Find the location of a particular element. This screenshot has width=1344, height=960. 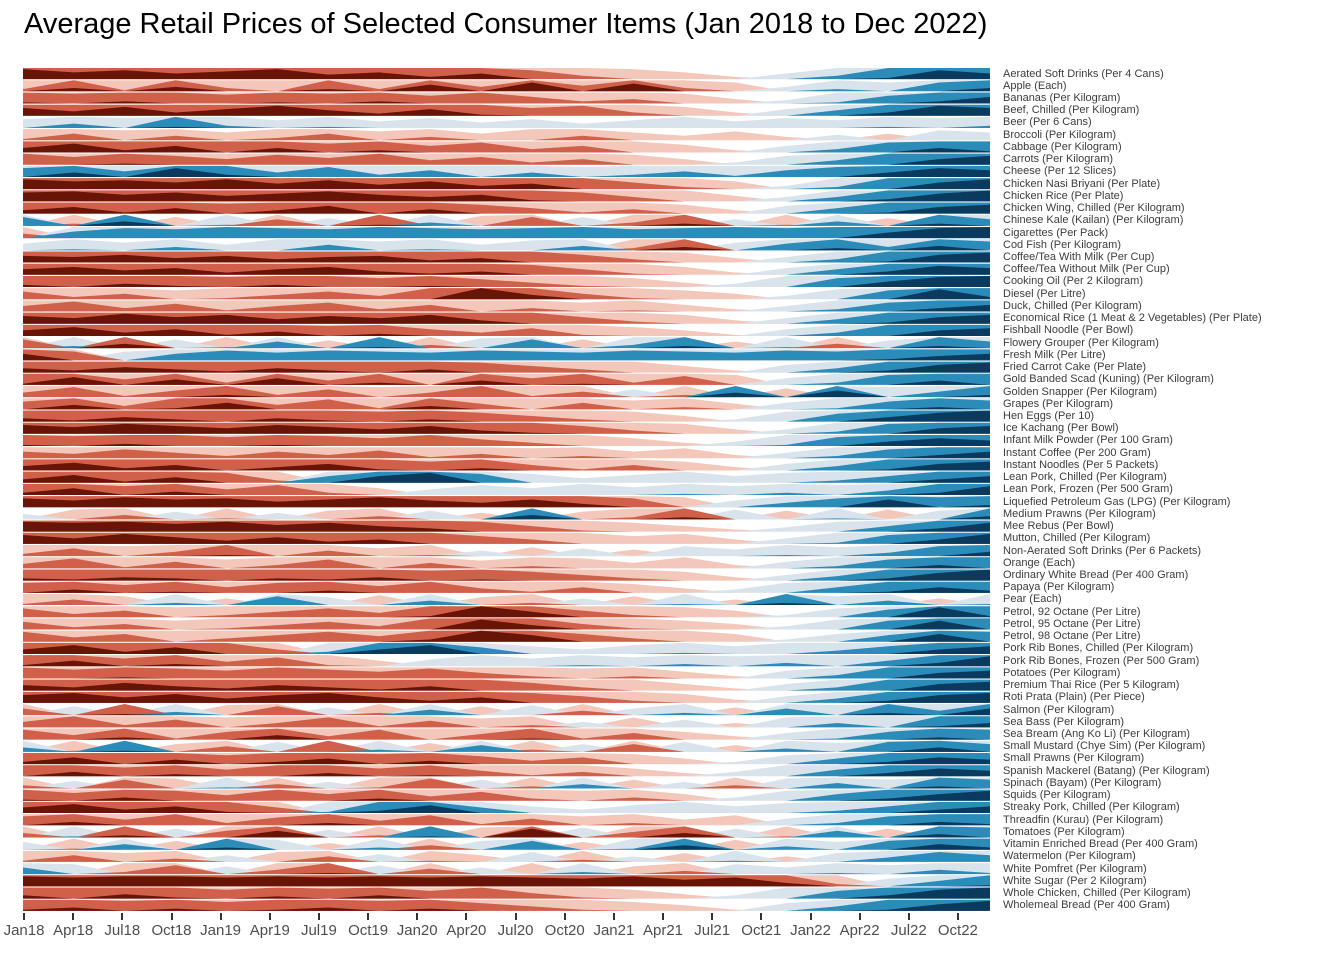

item-label: White Sugar (Per 2 Kilogram) is located at coordinates (1075, 880).